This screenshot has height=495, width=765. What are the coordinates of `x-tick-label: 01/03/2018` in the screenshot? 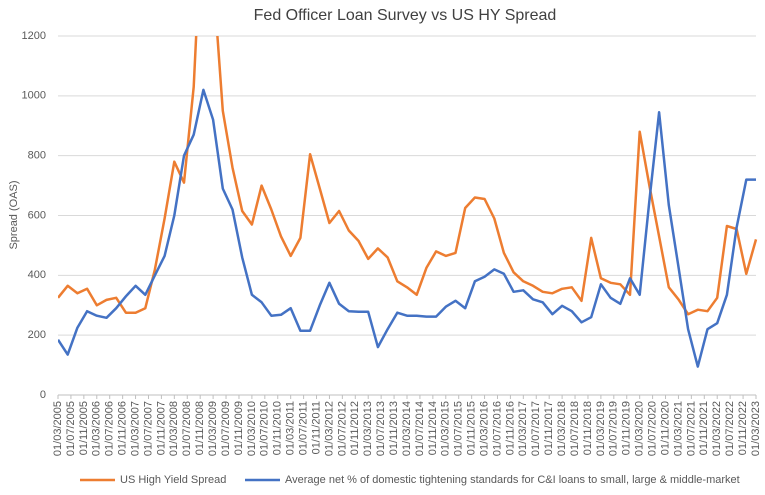 It's located at (562, 428).